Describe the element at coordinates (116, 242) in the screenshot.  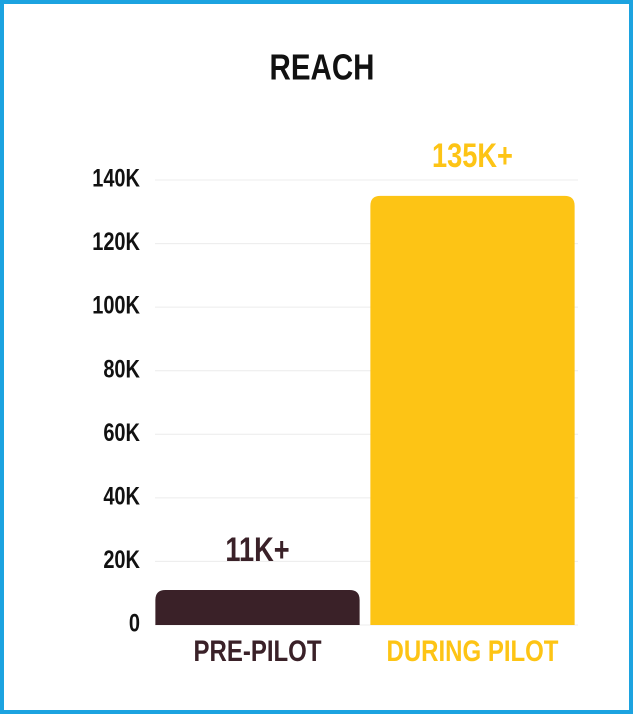
I see `y-tick-label: 120K` at that location.